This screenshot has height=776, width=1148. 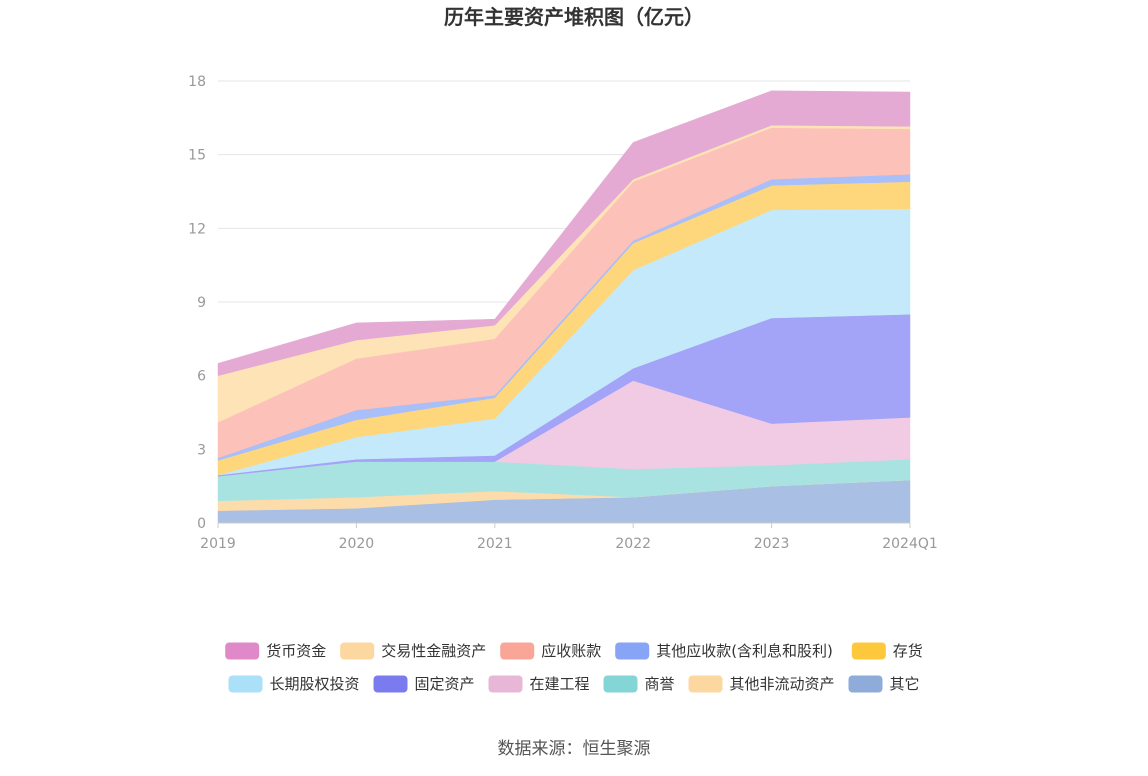 What do you see at coordinates (201, 377) in the screenshot?
I see `y-tick-label: 6` at bounding box center [201, 377].